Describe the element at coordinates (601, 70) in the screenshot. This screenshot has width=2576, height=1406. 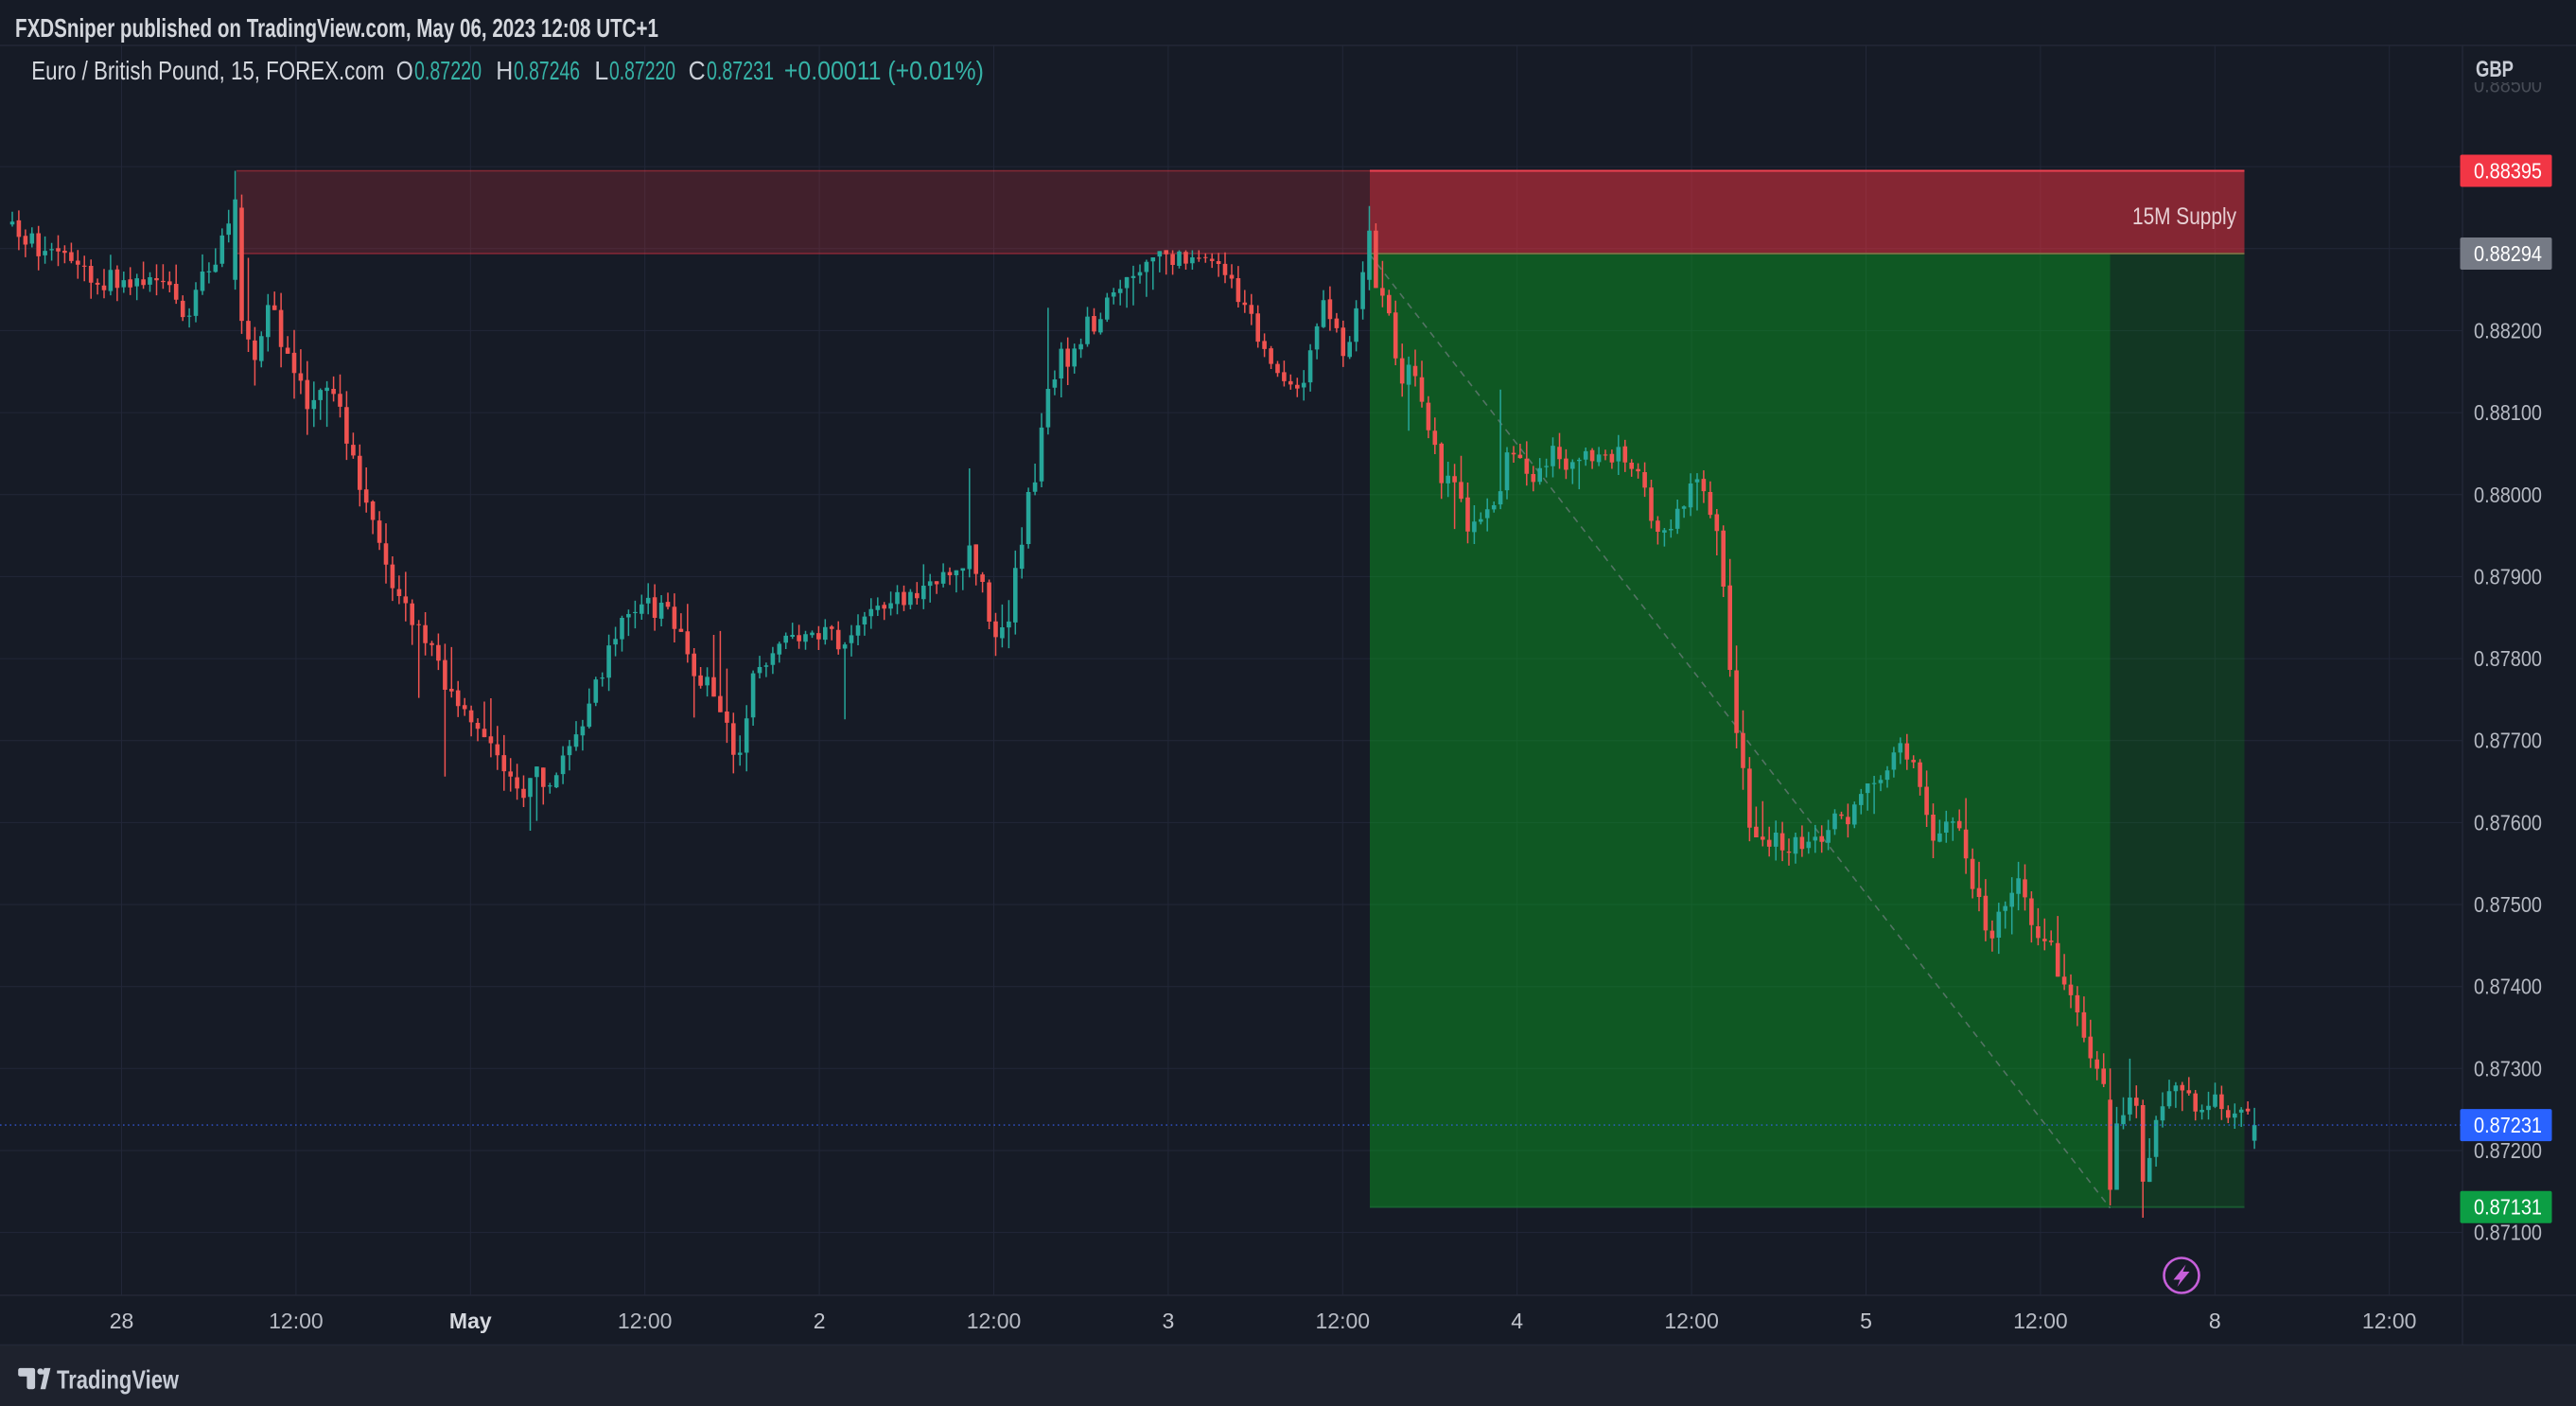
I see `svg-text: L` at that location.